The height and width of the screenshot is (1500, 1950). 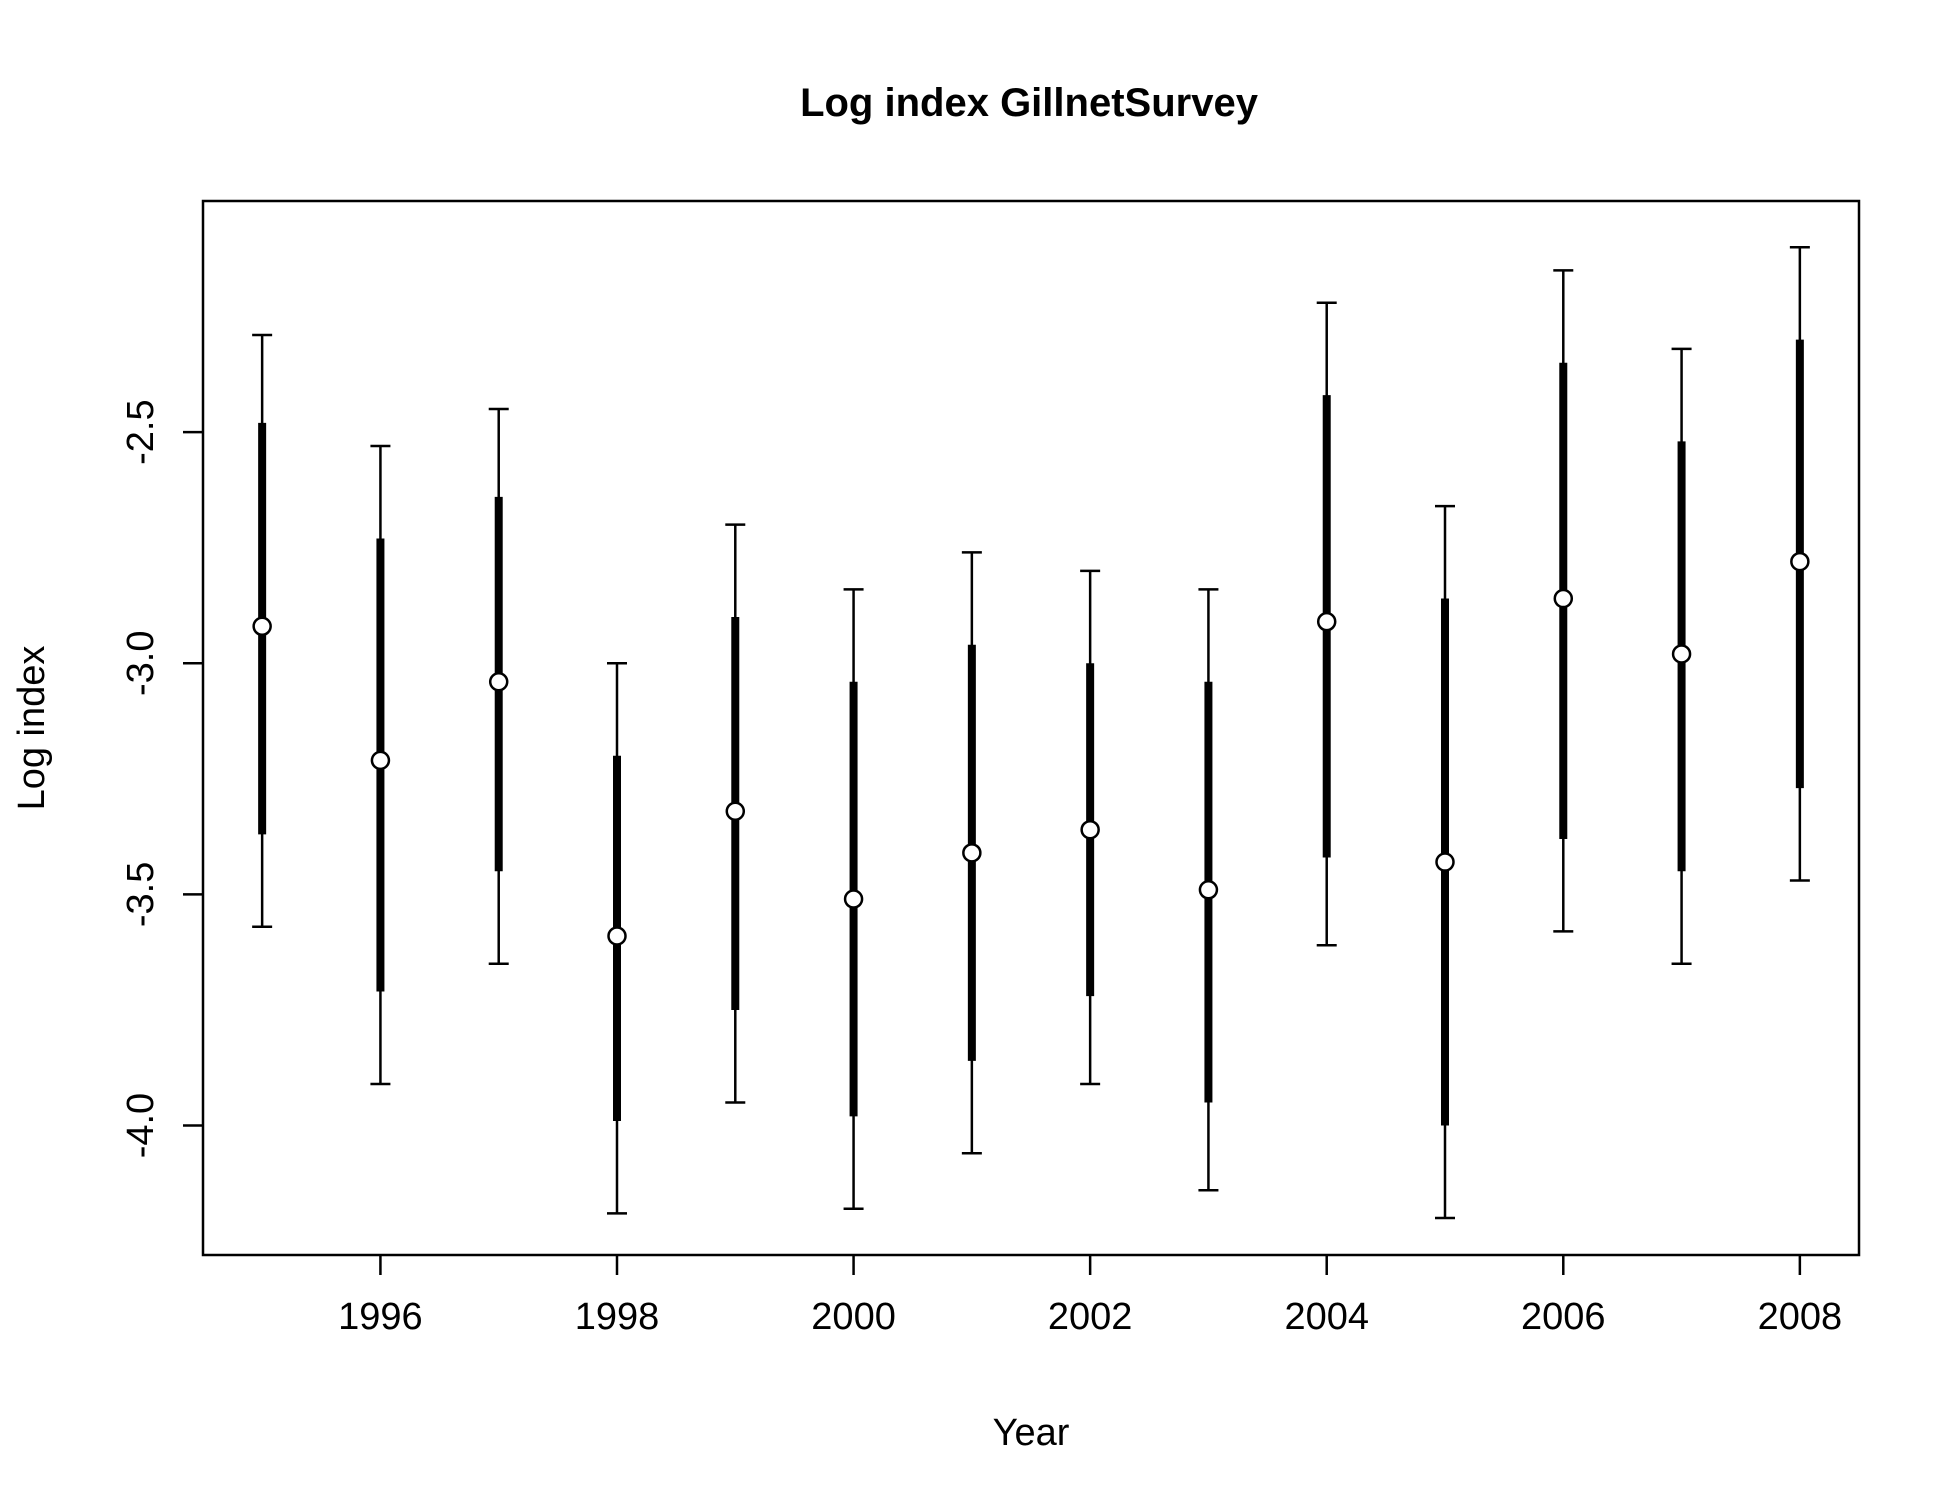 What do you see at coordinates (1563, 1317) in the screenshot?
I see `x-tick-label: 2006` at bounding box center [1563, 1317].